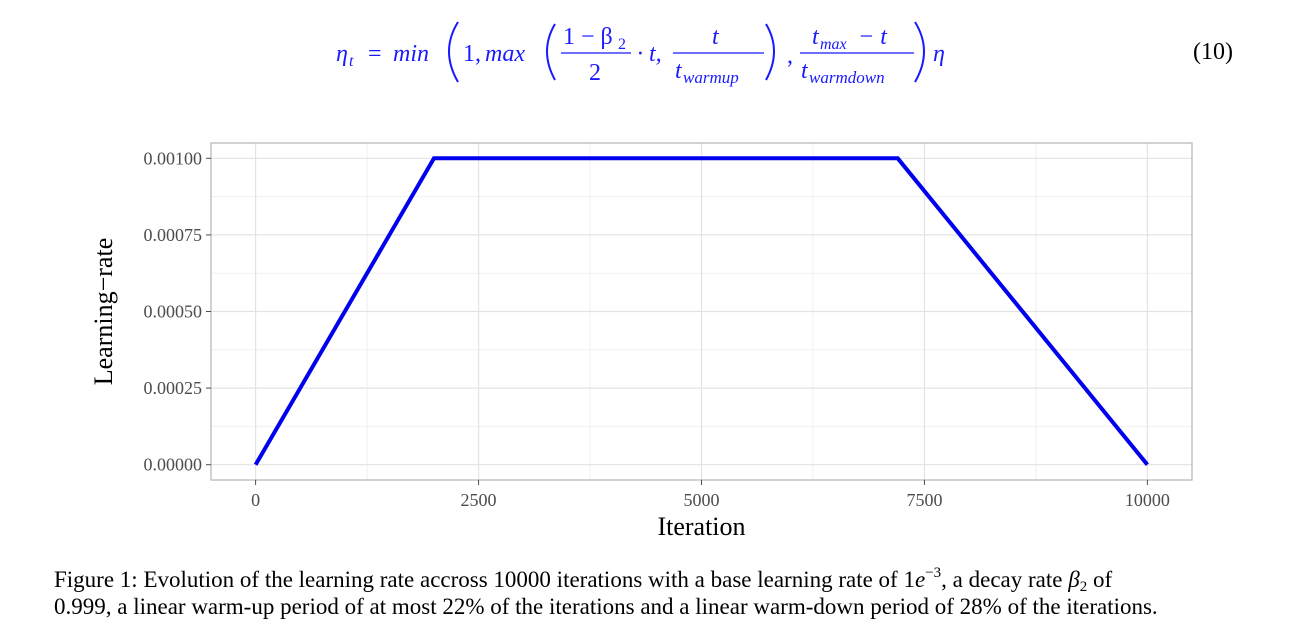 The image size is (1291, 629). I want to click on caption-e: e, so click(920, 579).